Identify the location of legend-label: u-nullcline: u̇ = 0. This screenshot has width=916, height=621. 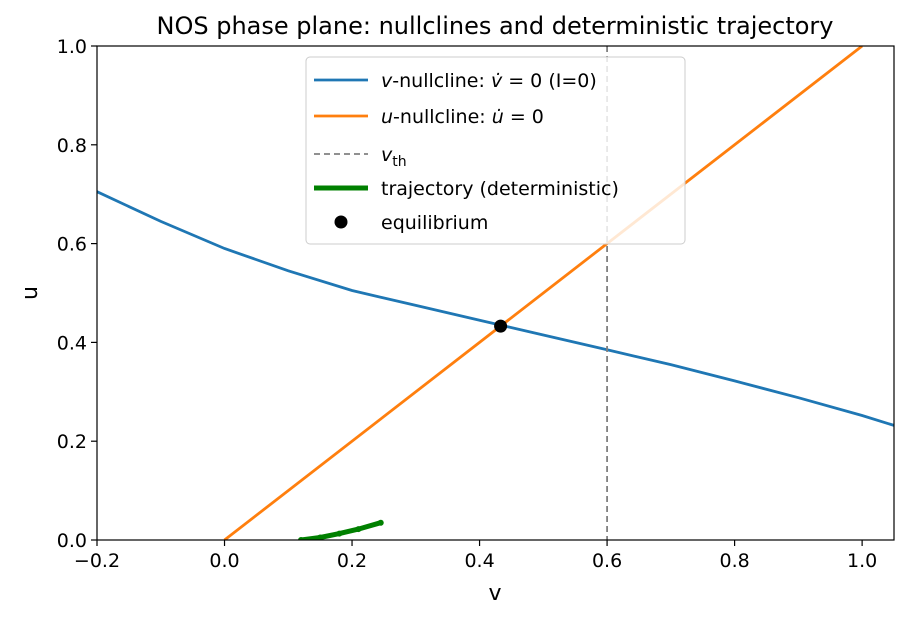
(462, 117).